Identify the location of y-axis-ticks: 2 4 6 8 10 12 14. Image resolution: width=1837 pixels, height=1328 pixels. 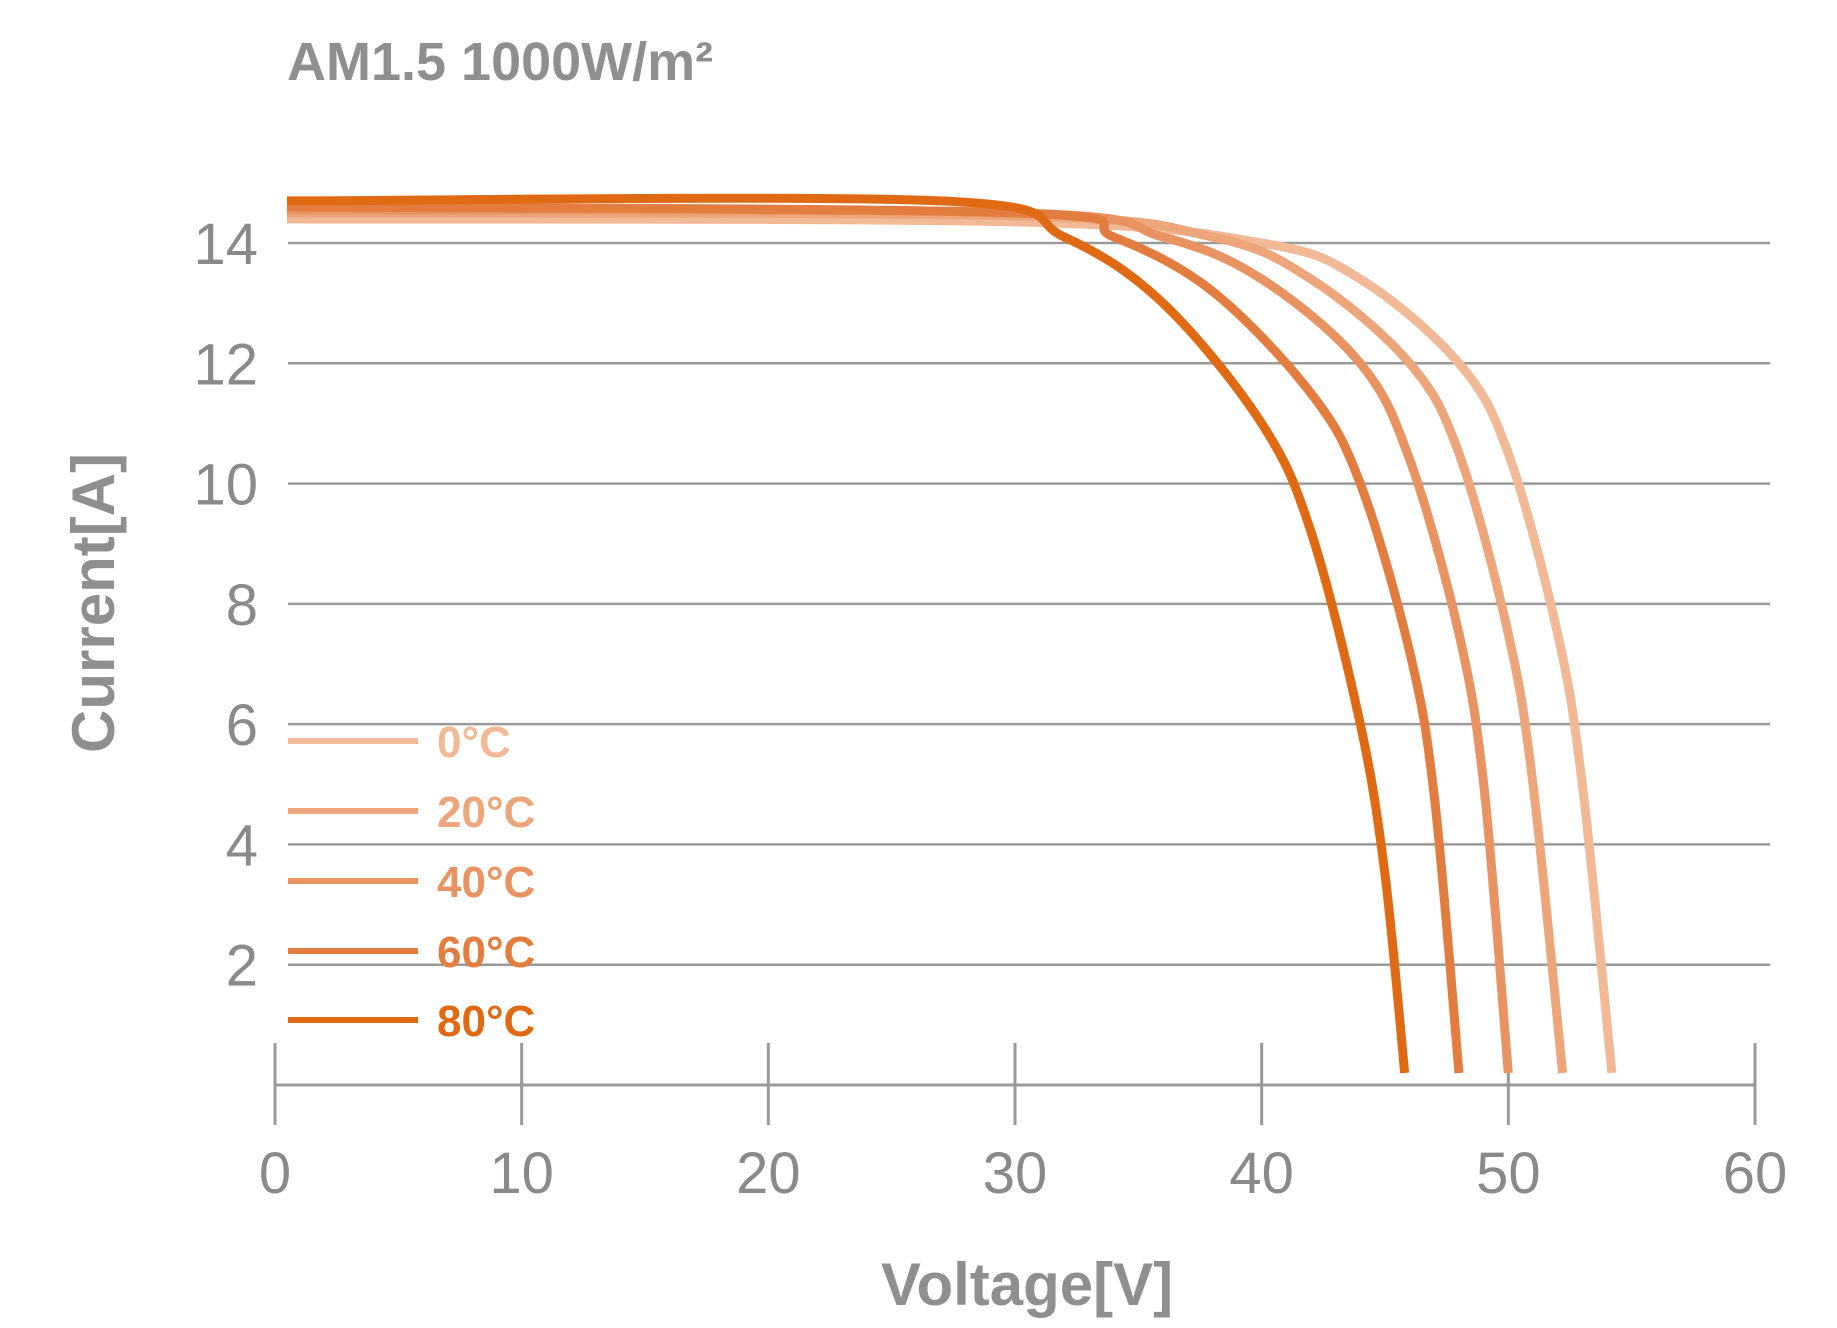
(225, 605).